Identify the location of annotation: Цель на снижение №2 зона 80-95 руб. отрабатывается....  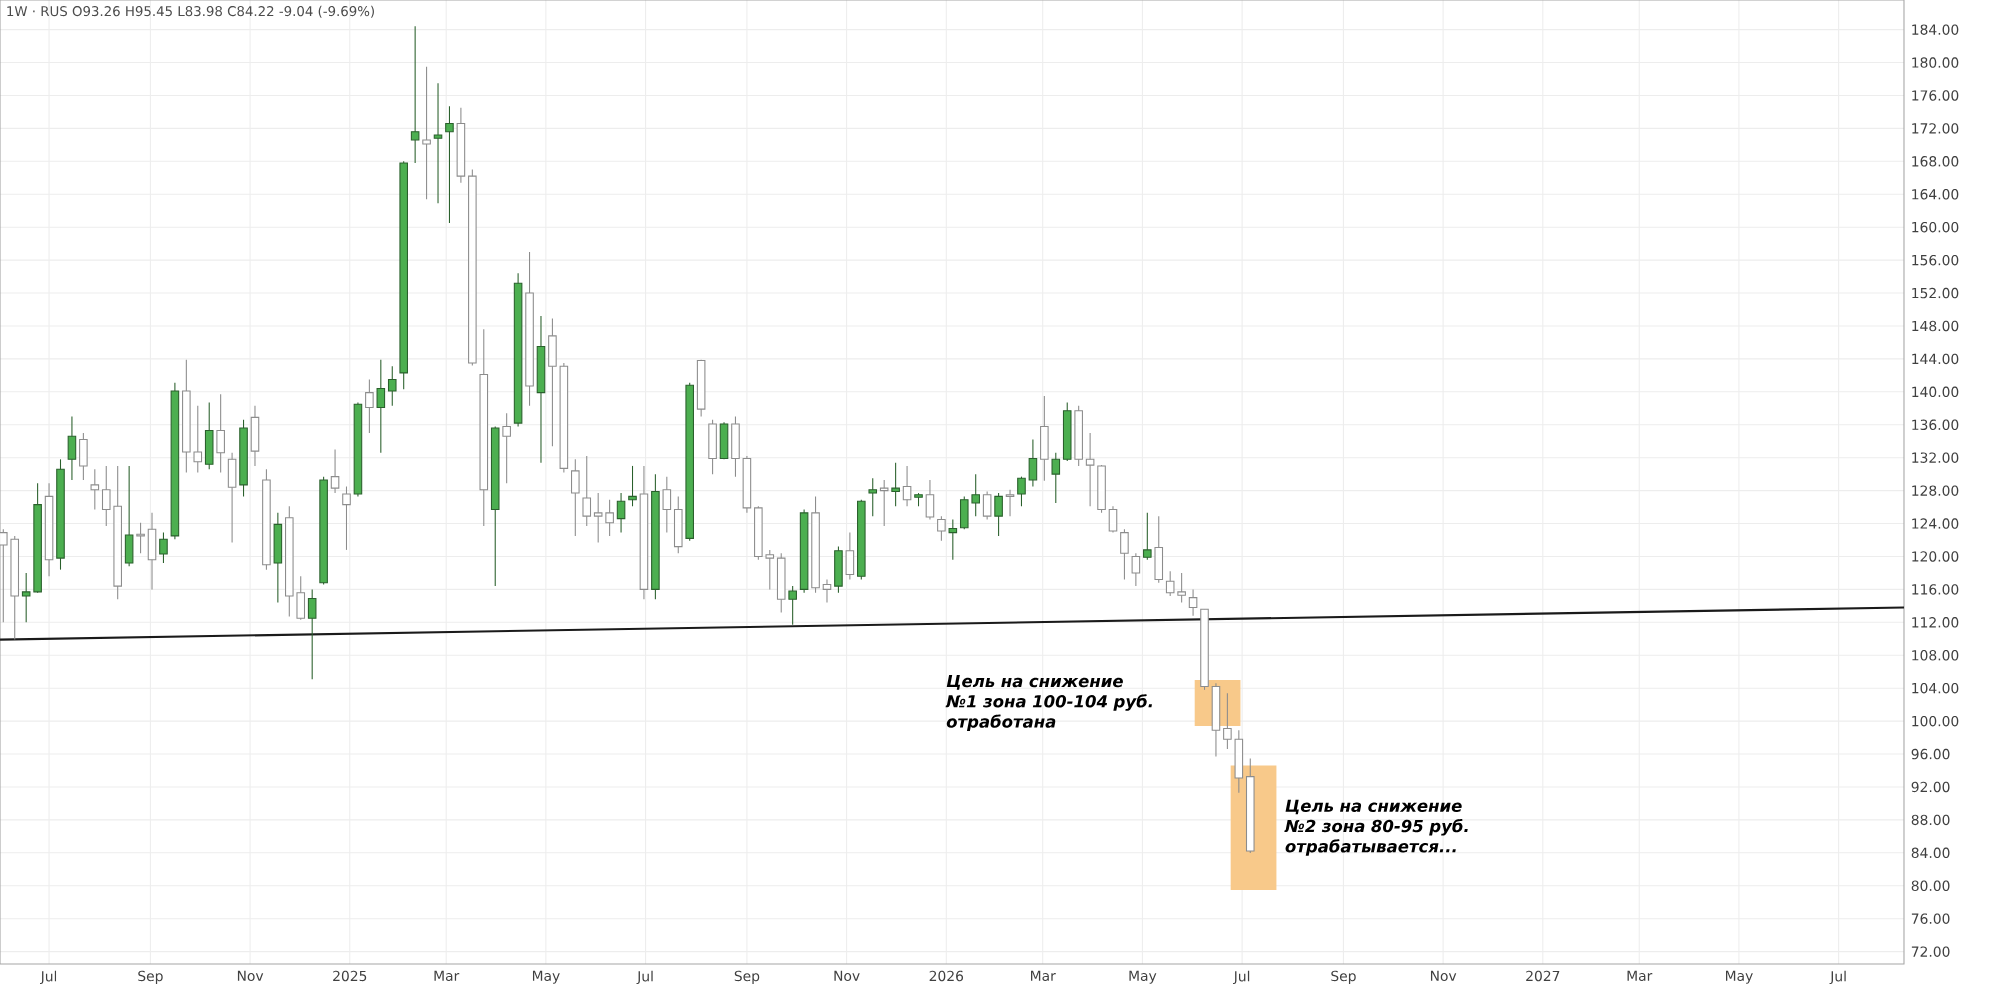
(1376, 827).